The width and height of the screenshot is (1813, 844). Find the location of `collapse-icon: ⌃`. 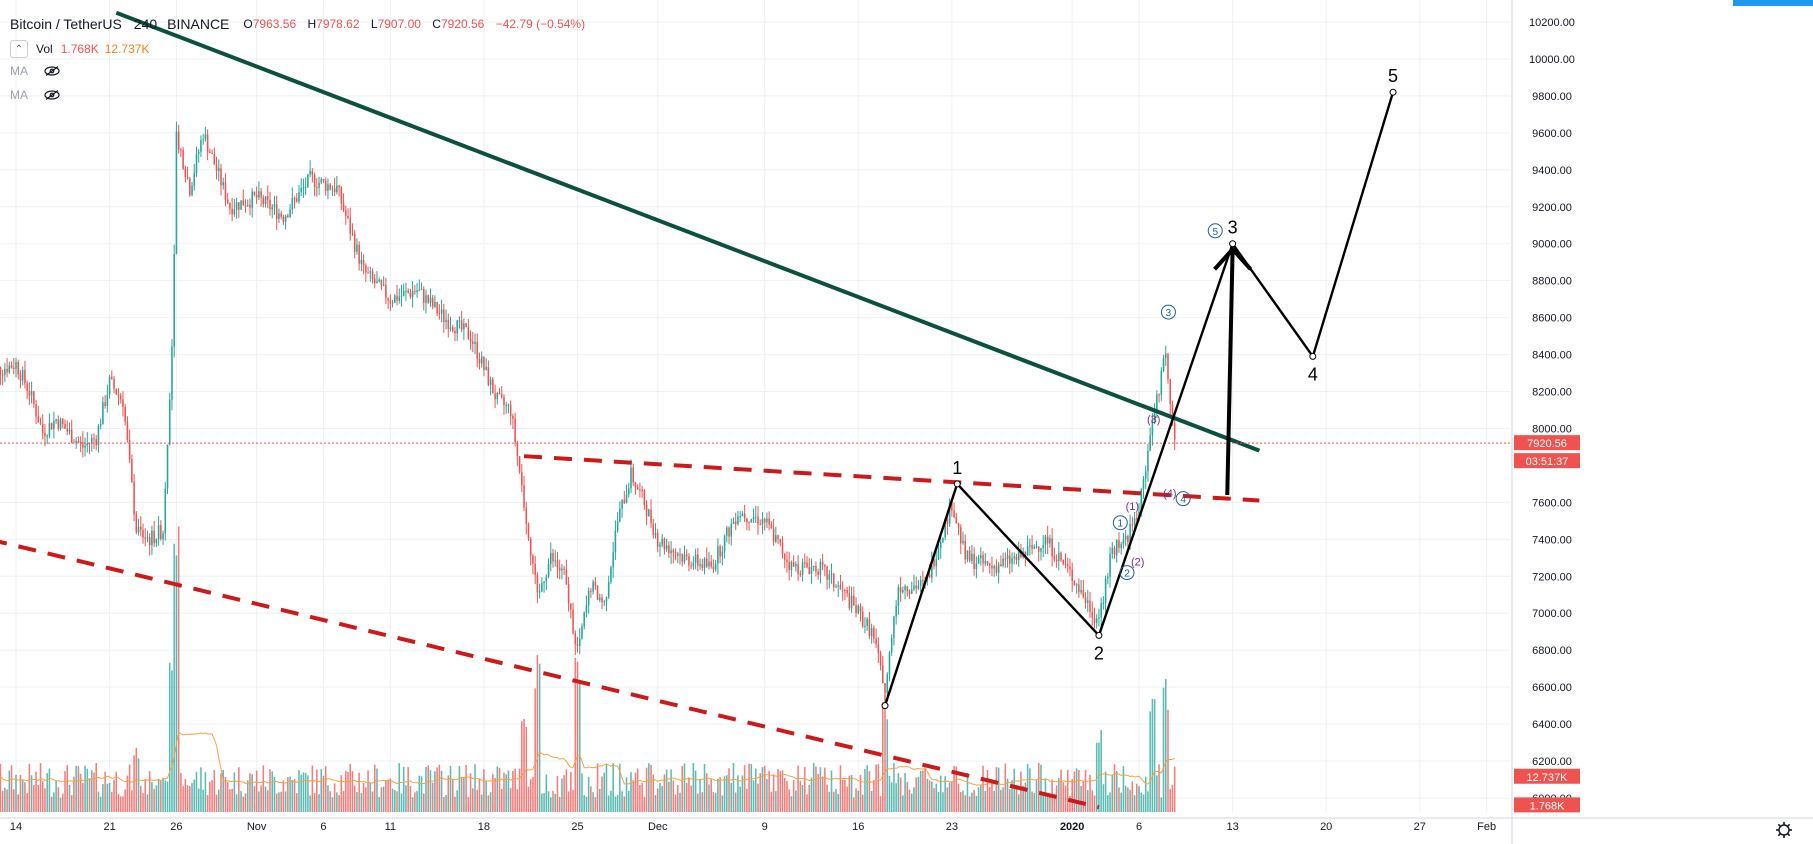

collapse-icon: ⌃ is located at coordinates (19, 49).